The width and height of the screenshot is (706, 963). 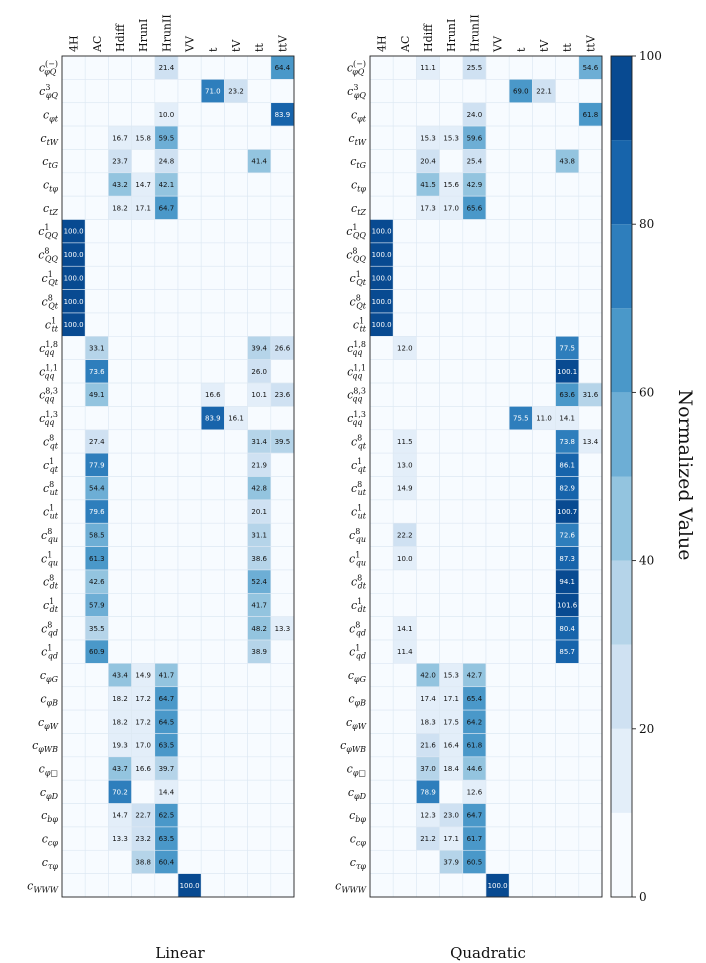 What do you see at coordinates (405, 489) in the screenshot?
I see `cell-value-label: 14.9` at bounding box center [405, 489].